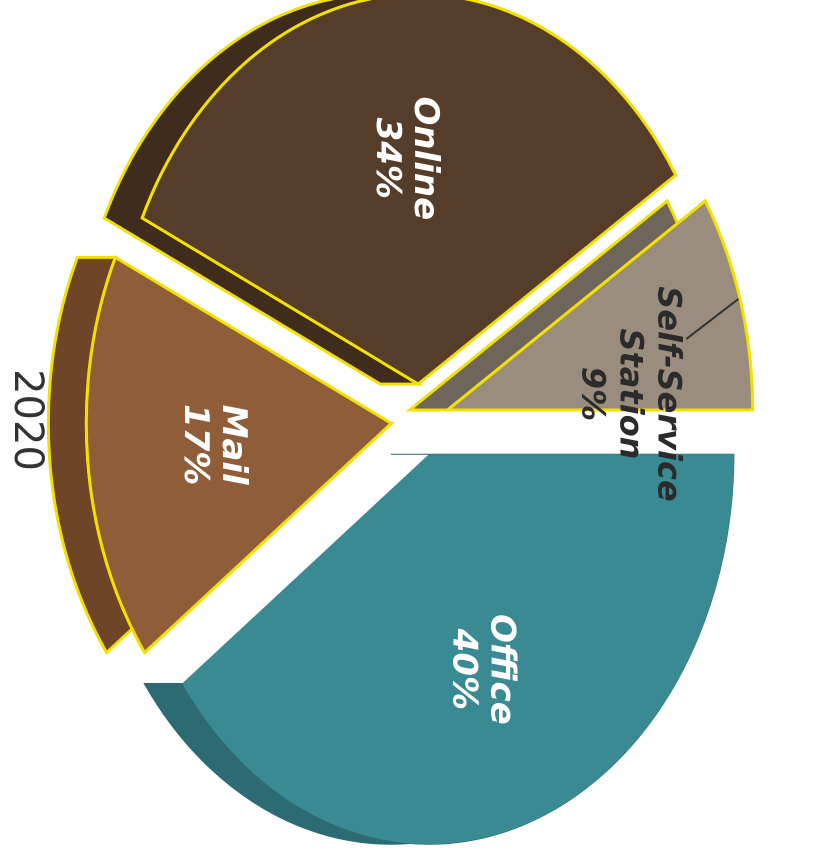  Describe the element at coordinates (388, 158) in the screenshot. I see `slice-value-online: 34%` at that location.